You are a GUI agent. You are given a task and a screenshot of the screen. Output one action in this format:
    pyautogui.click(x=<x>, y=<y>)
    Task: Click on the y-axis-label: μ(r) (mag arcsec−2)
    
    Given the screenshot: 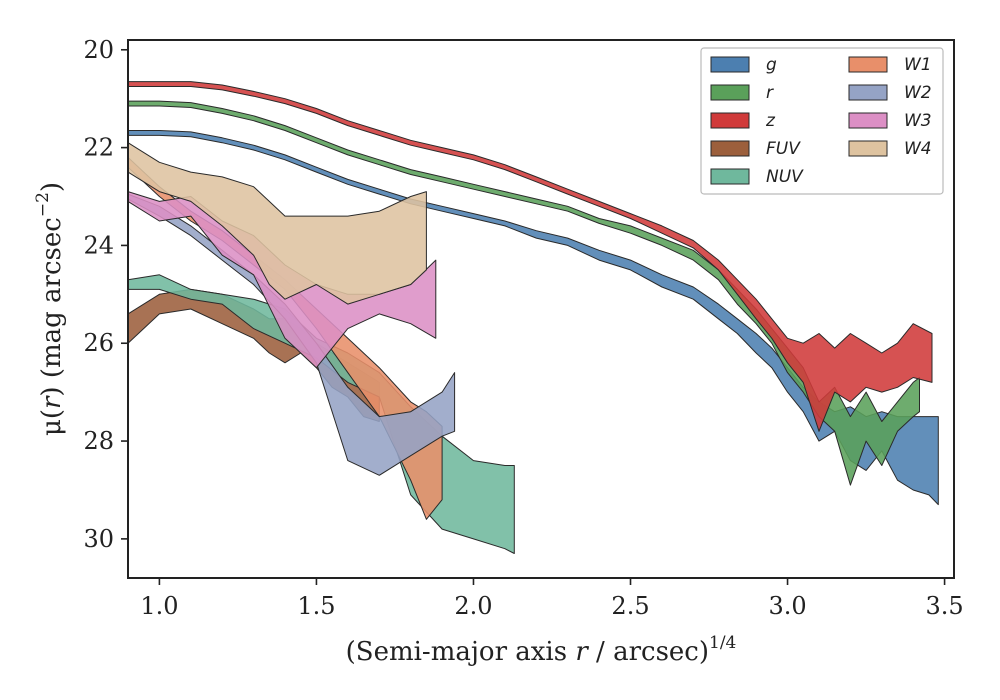 What is the action you would take?
    pyautogui.click(x=50, y=309)
    